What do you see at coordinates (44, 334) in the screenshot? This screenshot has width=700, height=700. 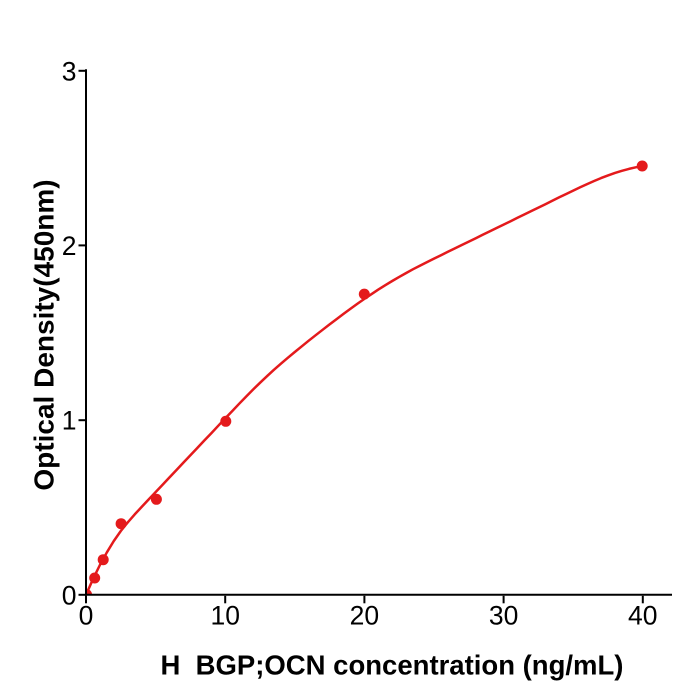 I see `svg-text: Optical Density(450nm)` at bounding box center [44, 334].